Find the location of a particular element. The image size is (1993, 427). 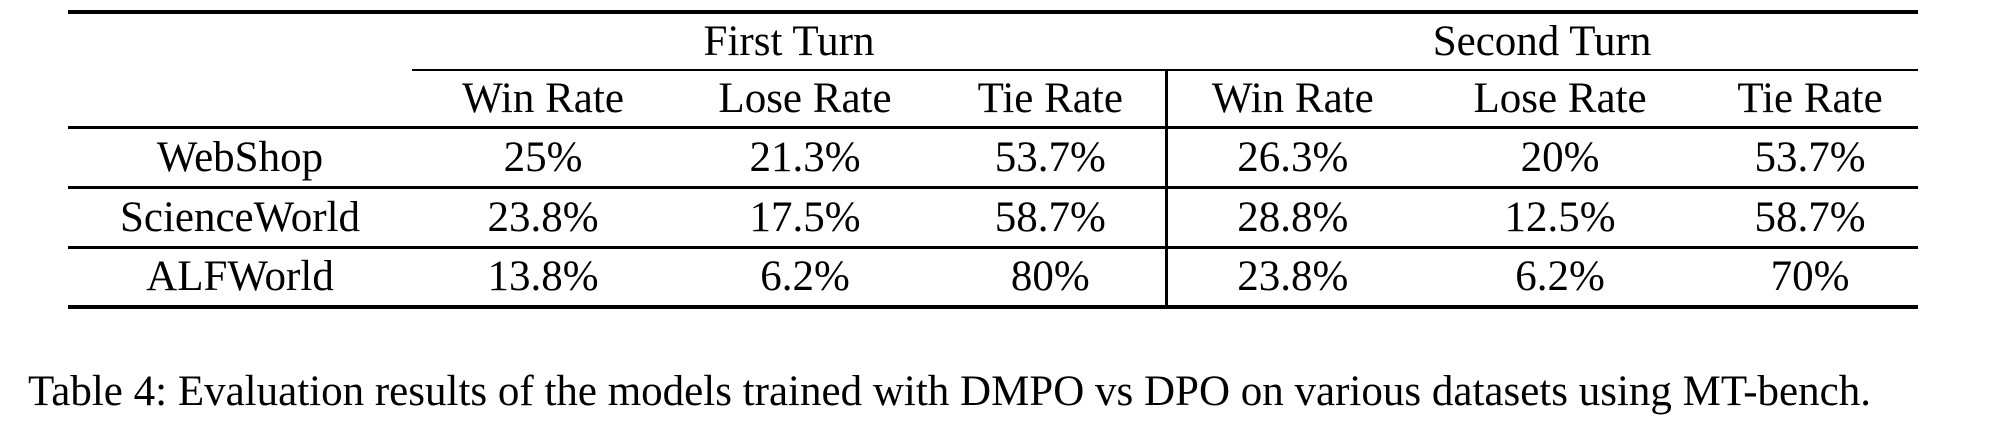

row-label-alfworld: ALFWorld is located at coordinates (240, 277).